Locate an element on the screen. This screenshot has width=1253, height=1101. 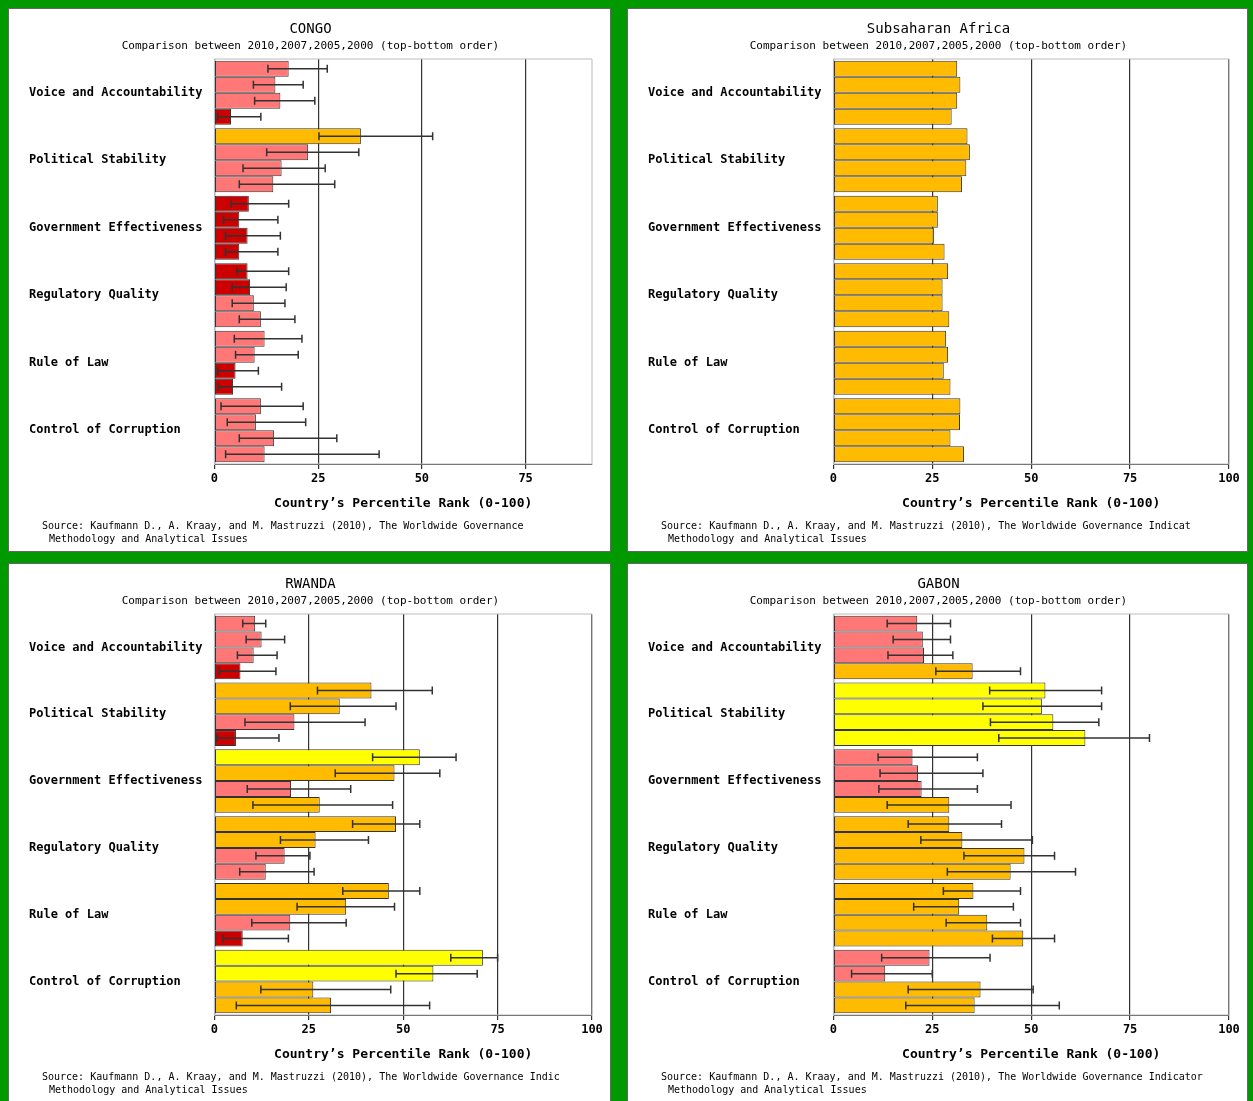
source-note: Source: Kaufmann D., A. Kraay, and M. Mastruzzi (2010), The Worldwide Governance Indicator is located at coordinates (932, 1076).